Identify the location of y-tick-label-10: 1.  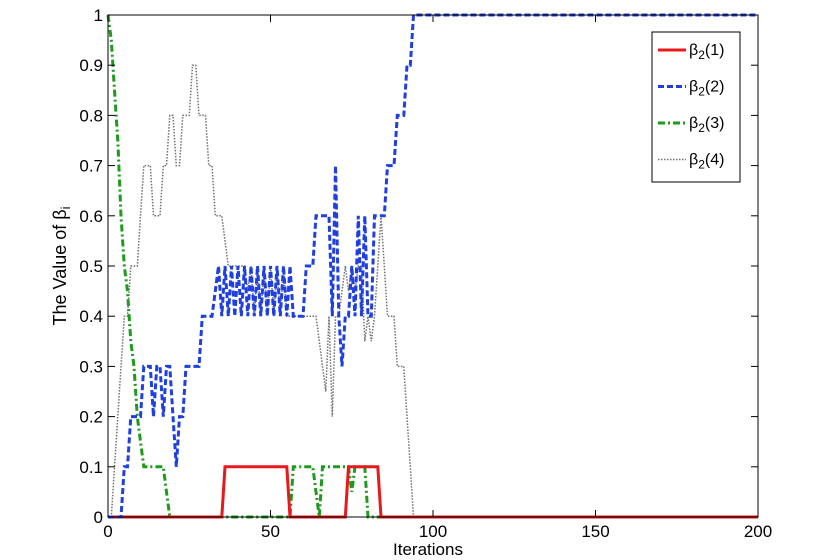
(98, 15).